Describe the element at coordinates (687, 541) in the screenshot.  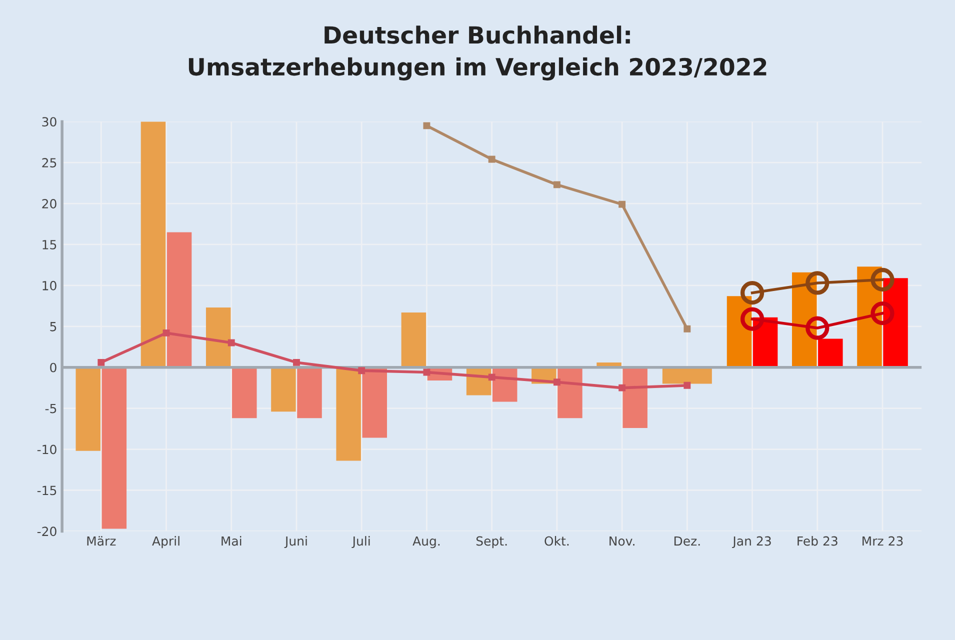
I see `x-tick-label: Dez.` at that location.